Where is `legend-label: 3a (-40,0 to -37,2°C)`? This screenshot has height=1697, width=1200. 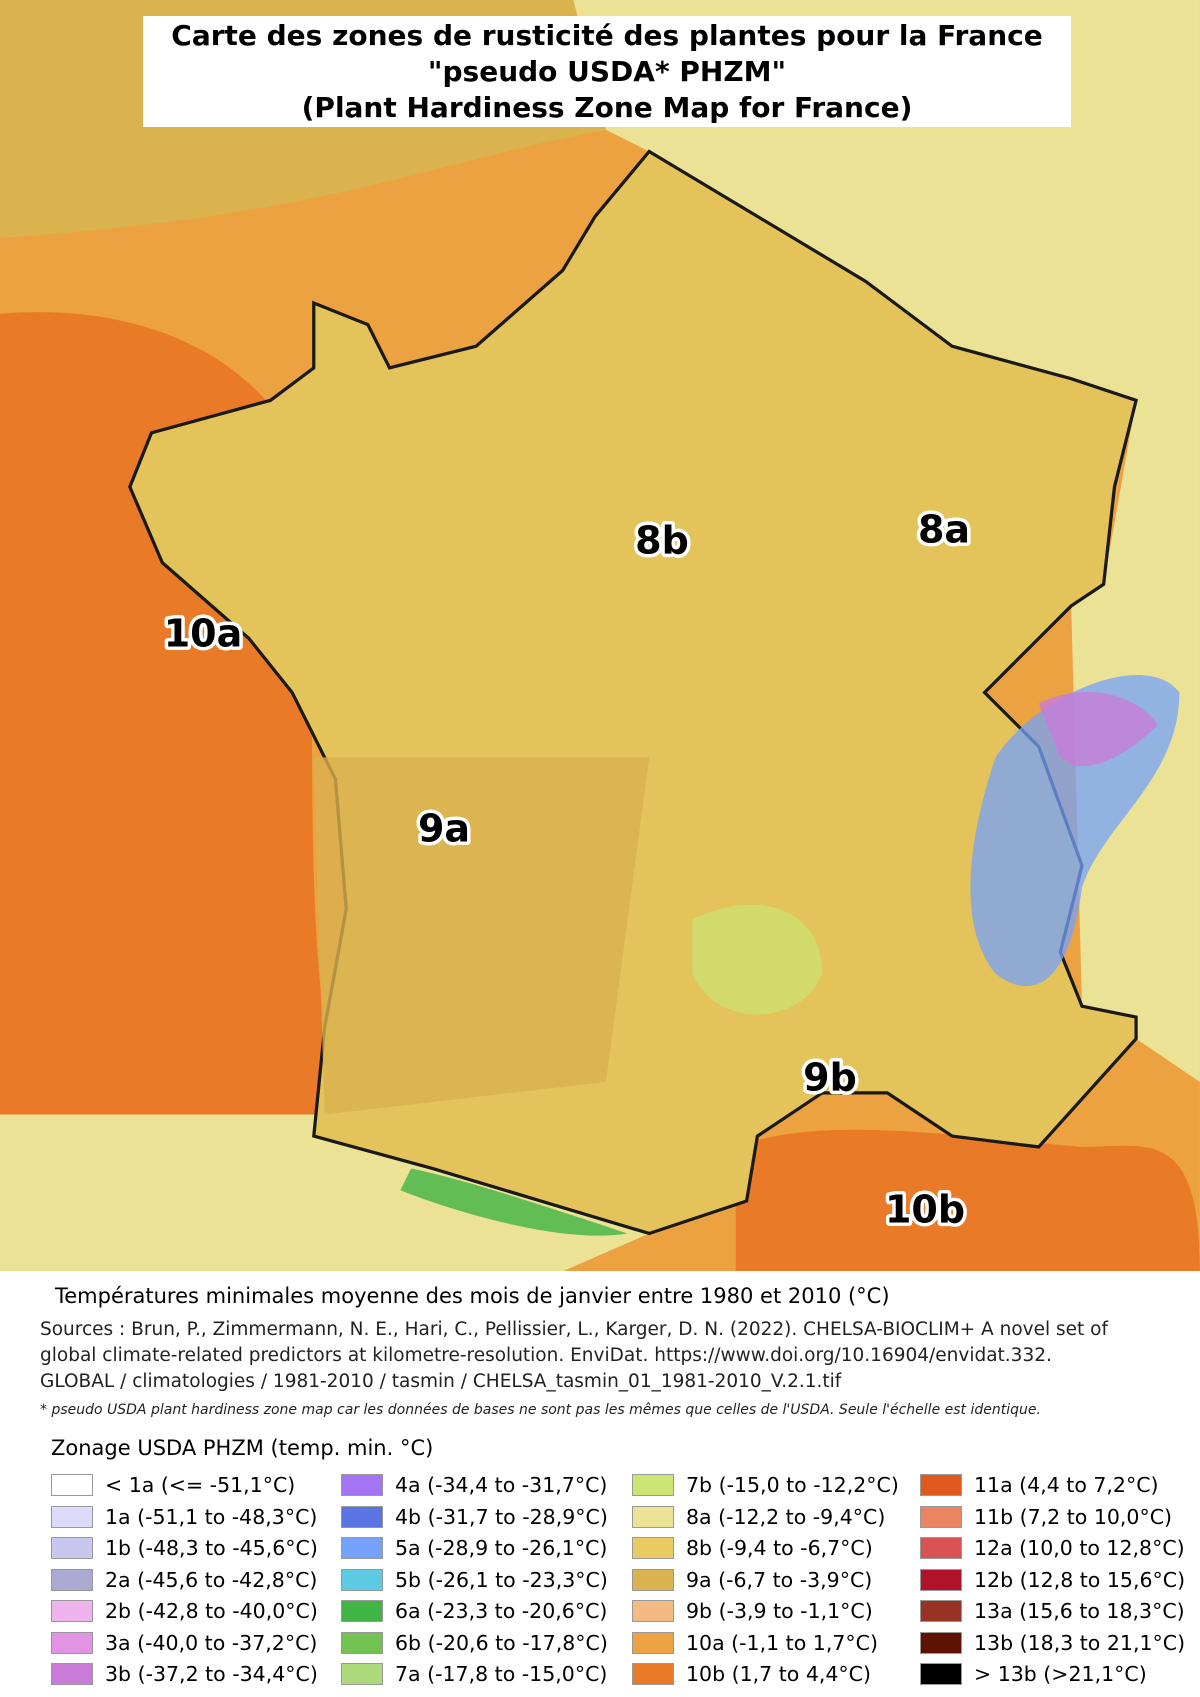 legend-label: 3a (-40,0 to -37,2°C) is located at coordinates (211, 1642).